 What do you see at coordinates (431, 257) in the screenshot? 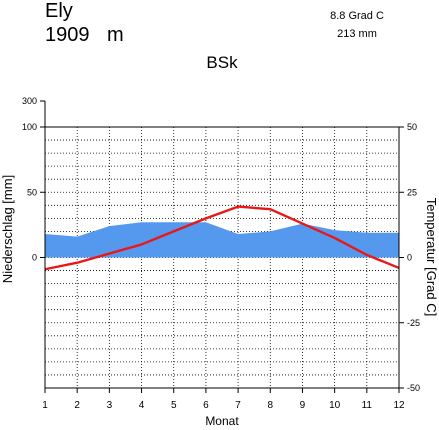
I see `right-axis-label: Temperatur [Grad C]` at bounding box center [431, 257].